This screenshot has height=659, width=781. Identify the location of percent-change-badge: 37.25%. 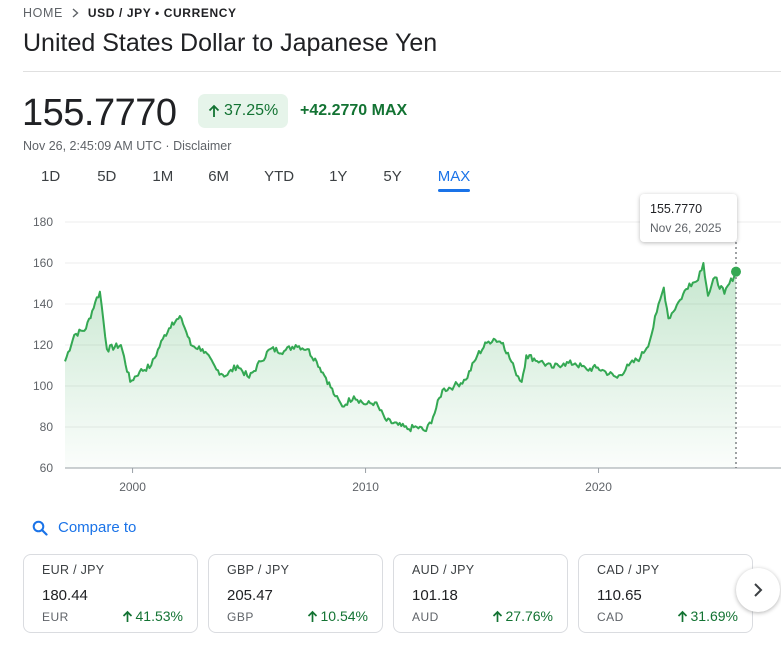
(243, 111).